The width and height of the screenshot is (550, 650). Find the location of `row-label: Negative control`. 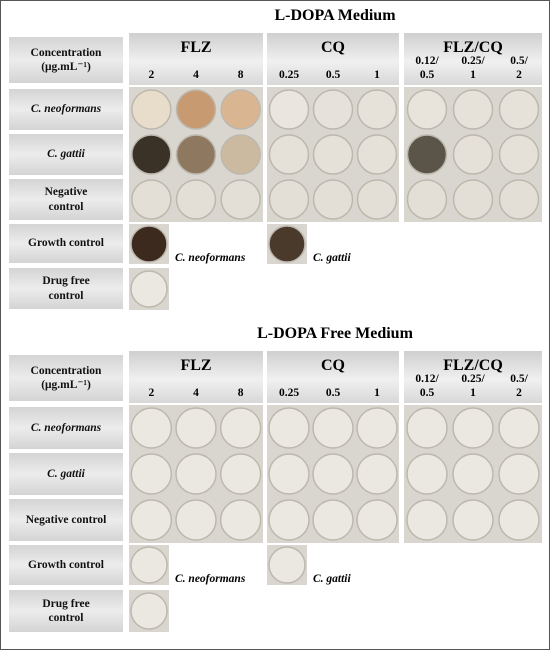

row-label: Negative control is located at coordinates (66, 520).